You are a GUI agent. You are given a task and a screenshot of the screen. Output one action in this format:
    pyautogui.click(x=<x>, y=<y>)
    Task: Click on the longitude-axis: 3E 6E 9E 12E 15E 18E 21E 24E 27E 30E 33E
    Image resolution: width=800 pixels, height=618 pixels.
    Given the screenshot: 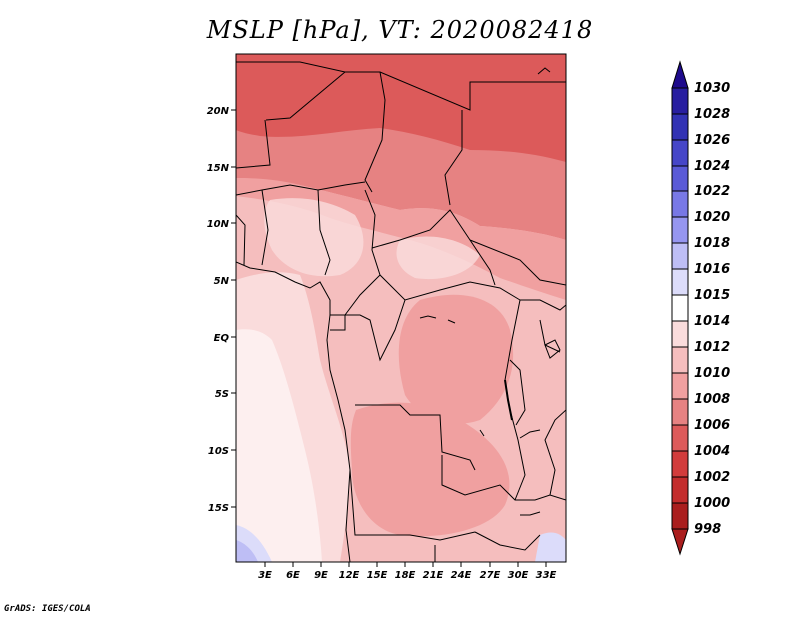 What is the action you would take?
    pyautogui.click(x=407, y=571)
    